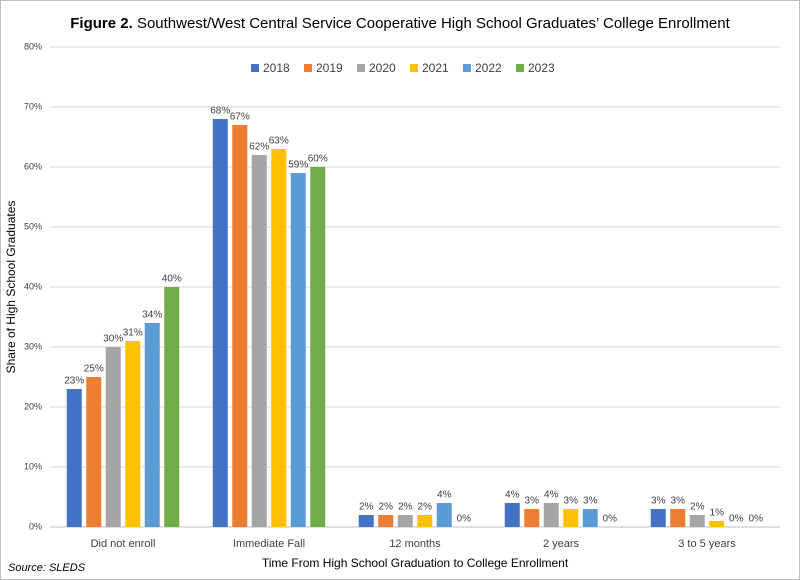 The width and height of the screenshot is (800, 580). I want to click on value-label: 68%, so click(220, 111).